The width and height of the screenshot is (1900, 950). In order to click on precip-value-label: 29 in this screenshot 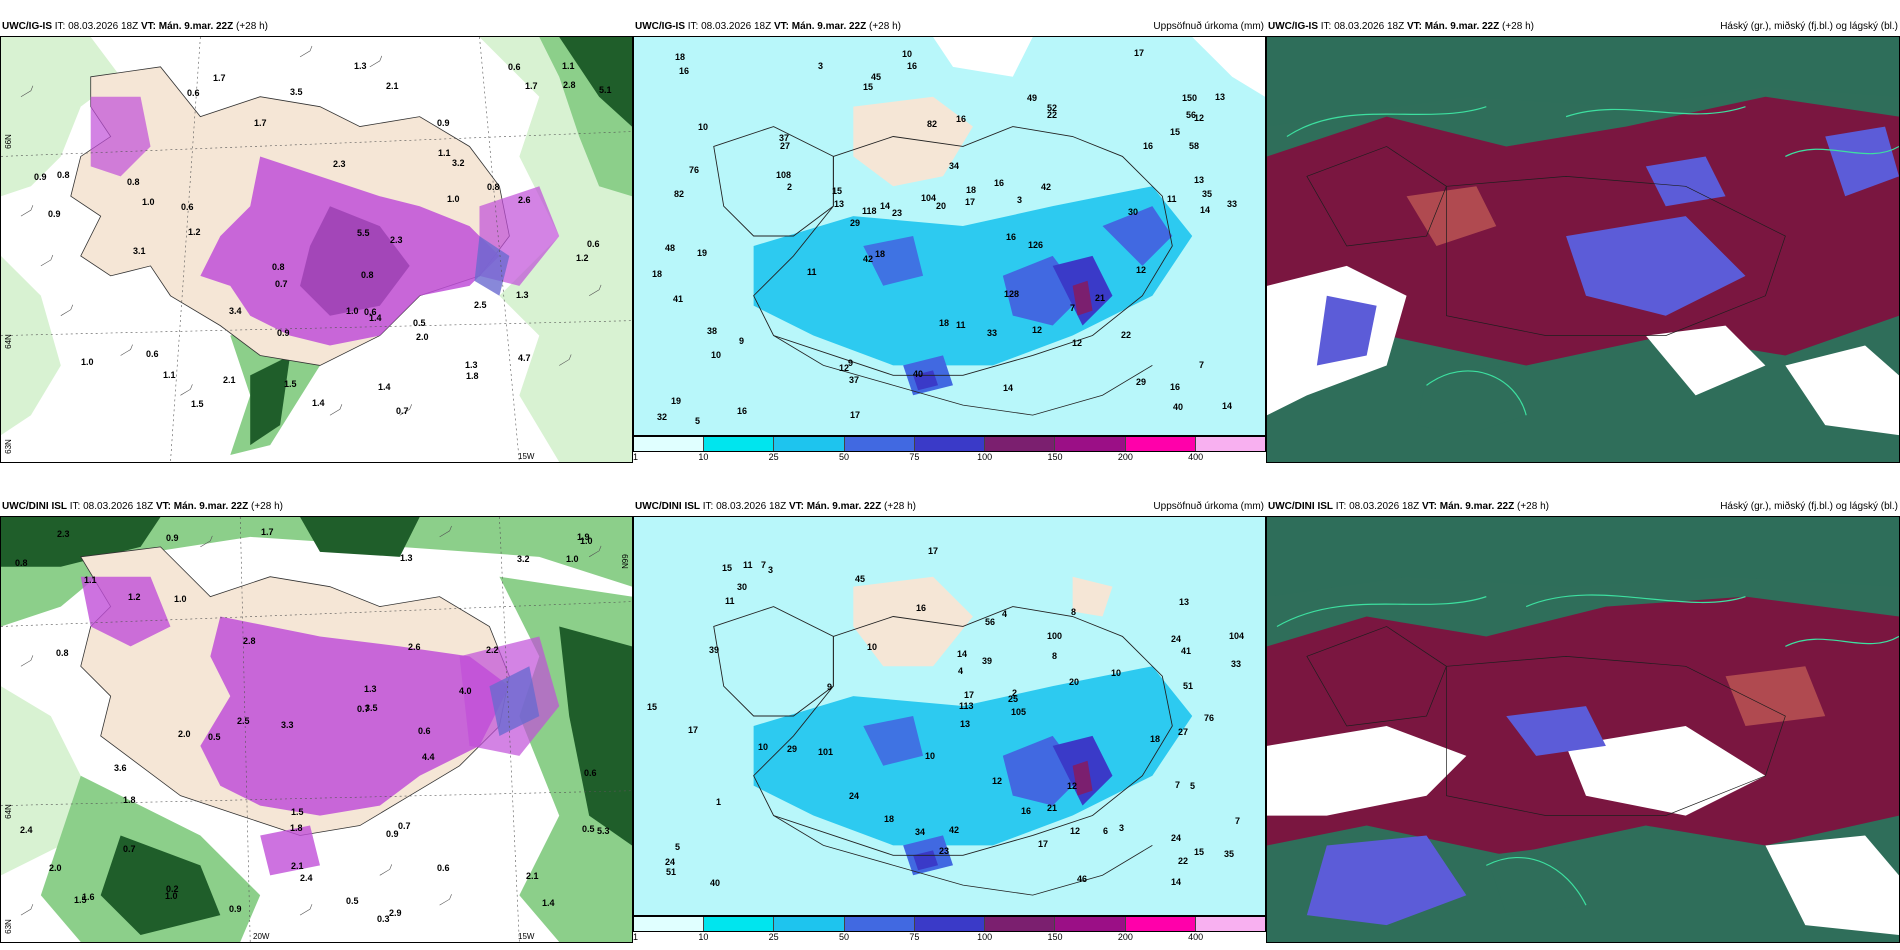, I will do `click(792, 749)`.